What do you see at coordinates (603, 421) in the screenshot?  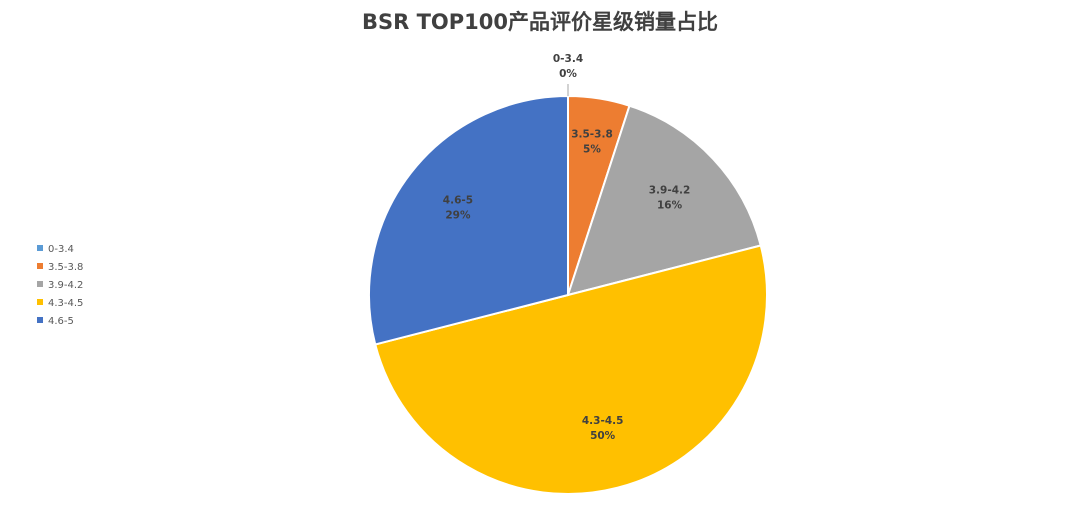 I see `slice-category-label-3: 4.3-4.5` at bounding box center [603, 421].